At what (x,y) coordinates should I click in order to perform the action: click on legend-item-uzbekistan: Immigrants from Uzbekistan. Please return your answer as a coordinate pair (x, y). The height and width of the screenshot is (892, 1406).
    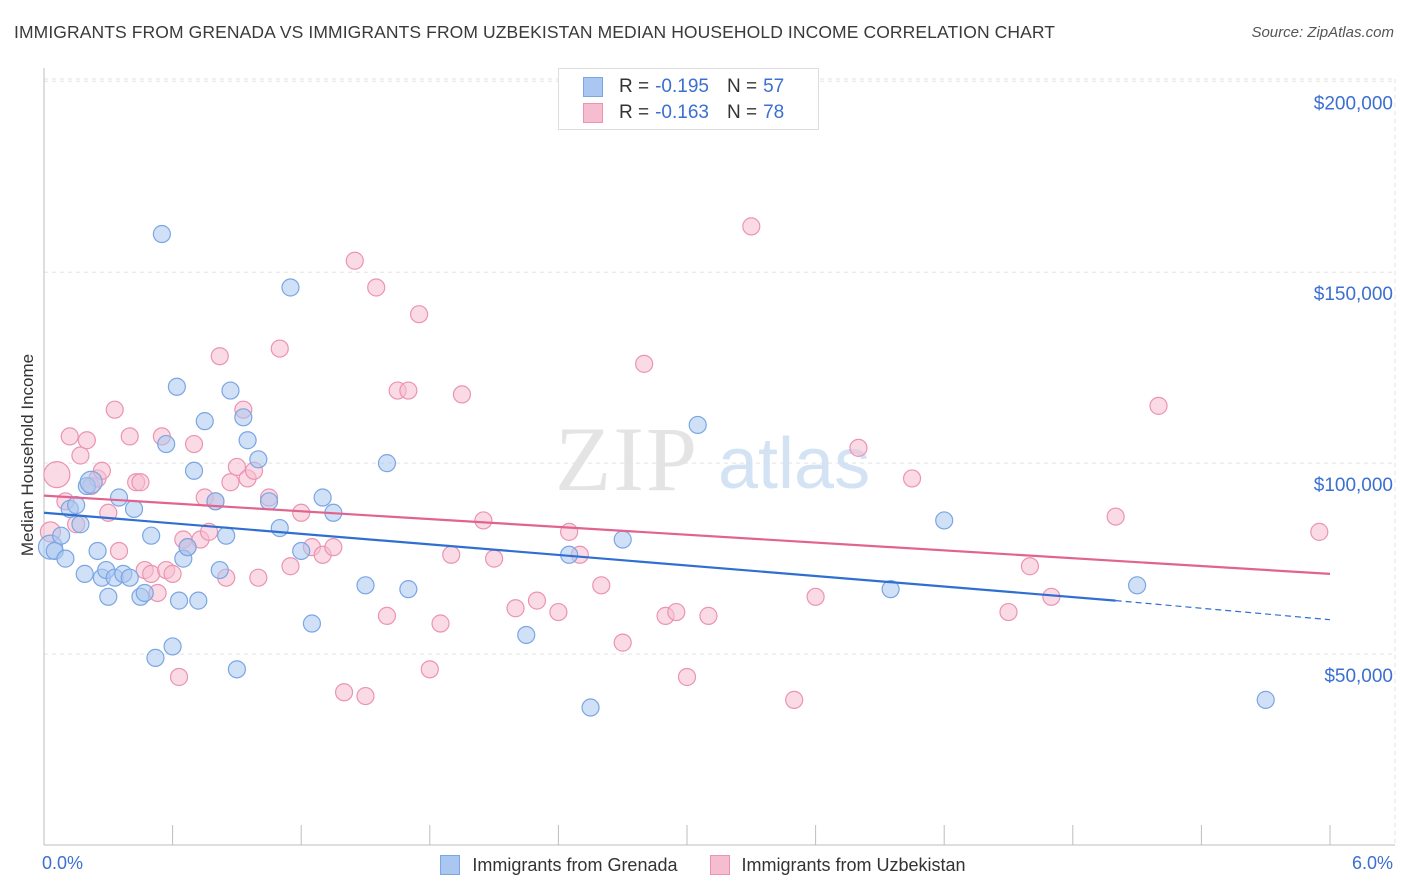
    Looking at the image, I should click on (837, 865).